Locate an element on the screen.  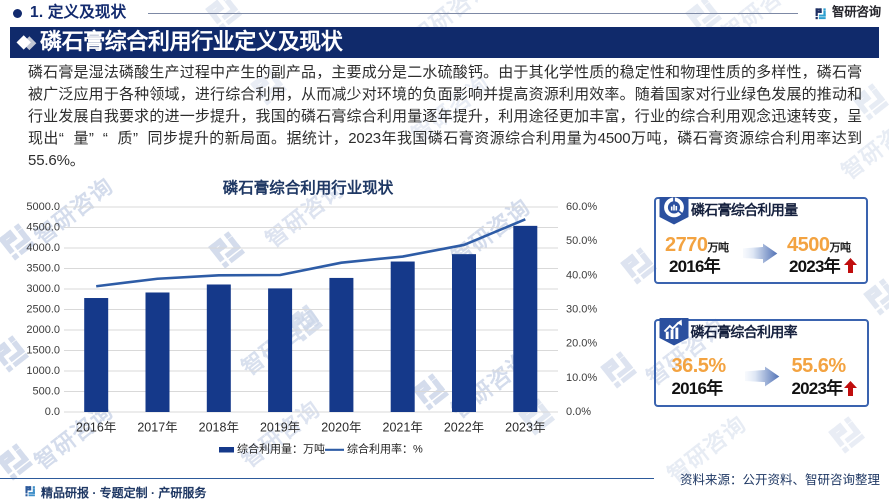
svg-text: 综合利用量：万吨 is located at coordinates (281, 449).